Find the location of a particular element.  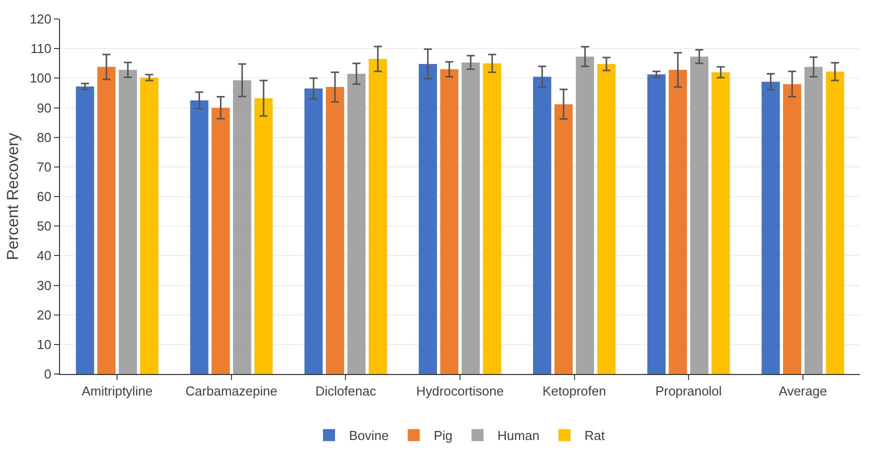

y-tick-label: 10 is located at coordinates (44, 344).